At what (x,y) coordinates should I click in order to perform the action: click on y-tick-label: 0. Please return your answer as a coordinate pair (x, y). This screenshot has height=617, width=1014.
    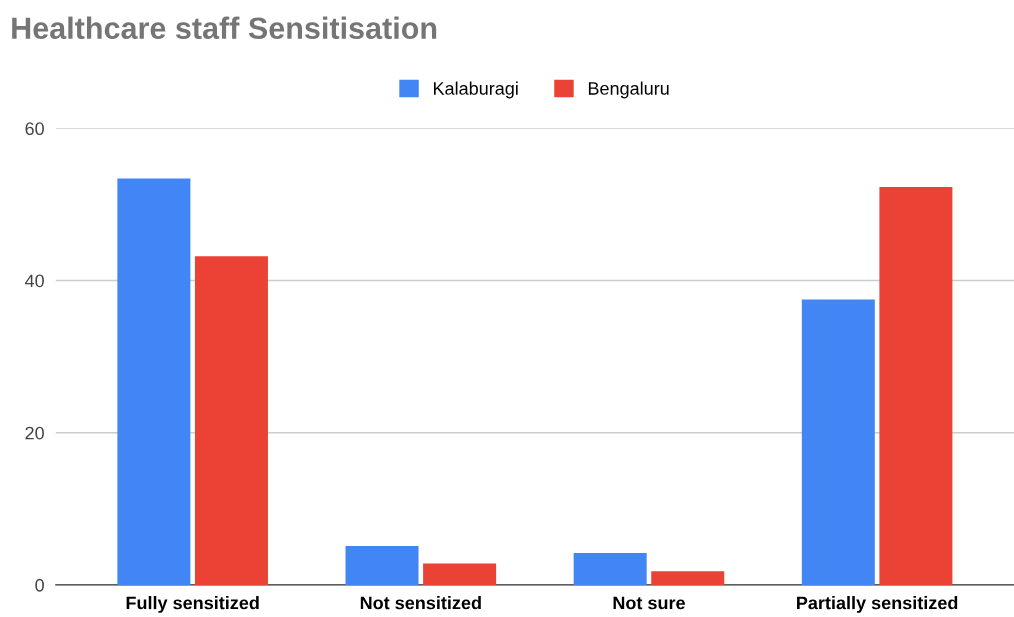
    Looking at the image, I should click on (39, 585).